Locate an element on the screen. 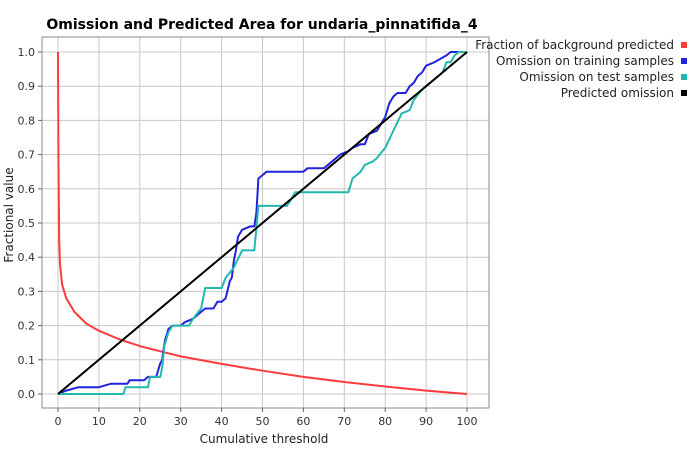  y-tick-label: 0.8 is located at coordinates (27, 120).